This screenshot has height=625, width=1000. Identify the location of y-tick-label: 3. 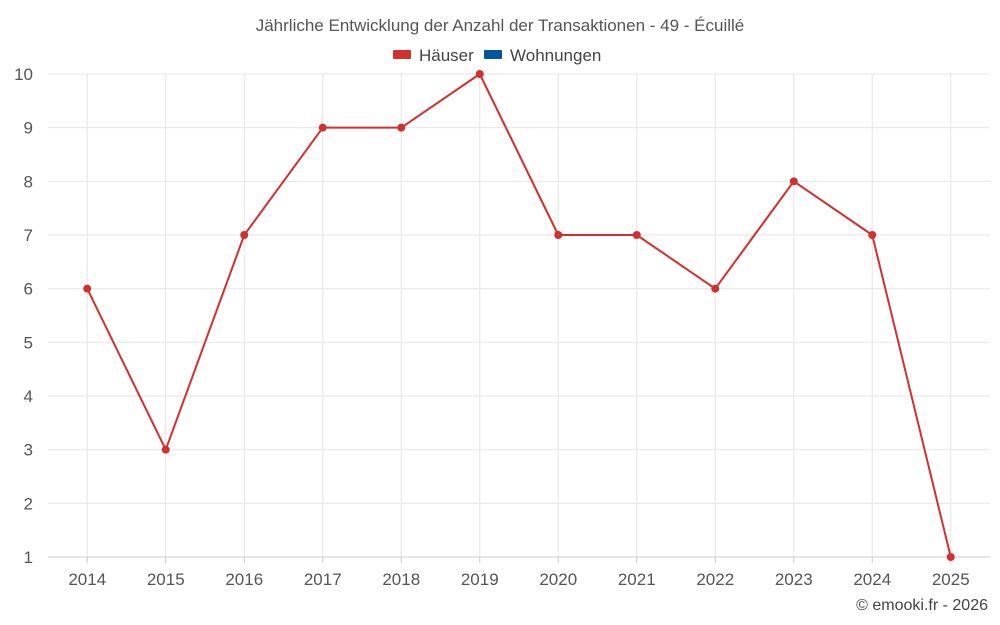
(28, 450).